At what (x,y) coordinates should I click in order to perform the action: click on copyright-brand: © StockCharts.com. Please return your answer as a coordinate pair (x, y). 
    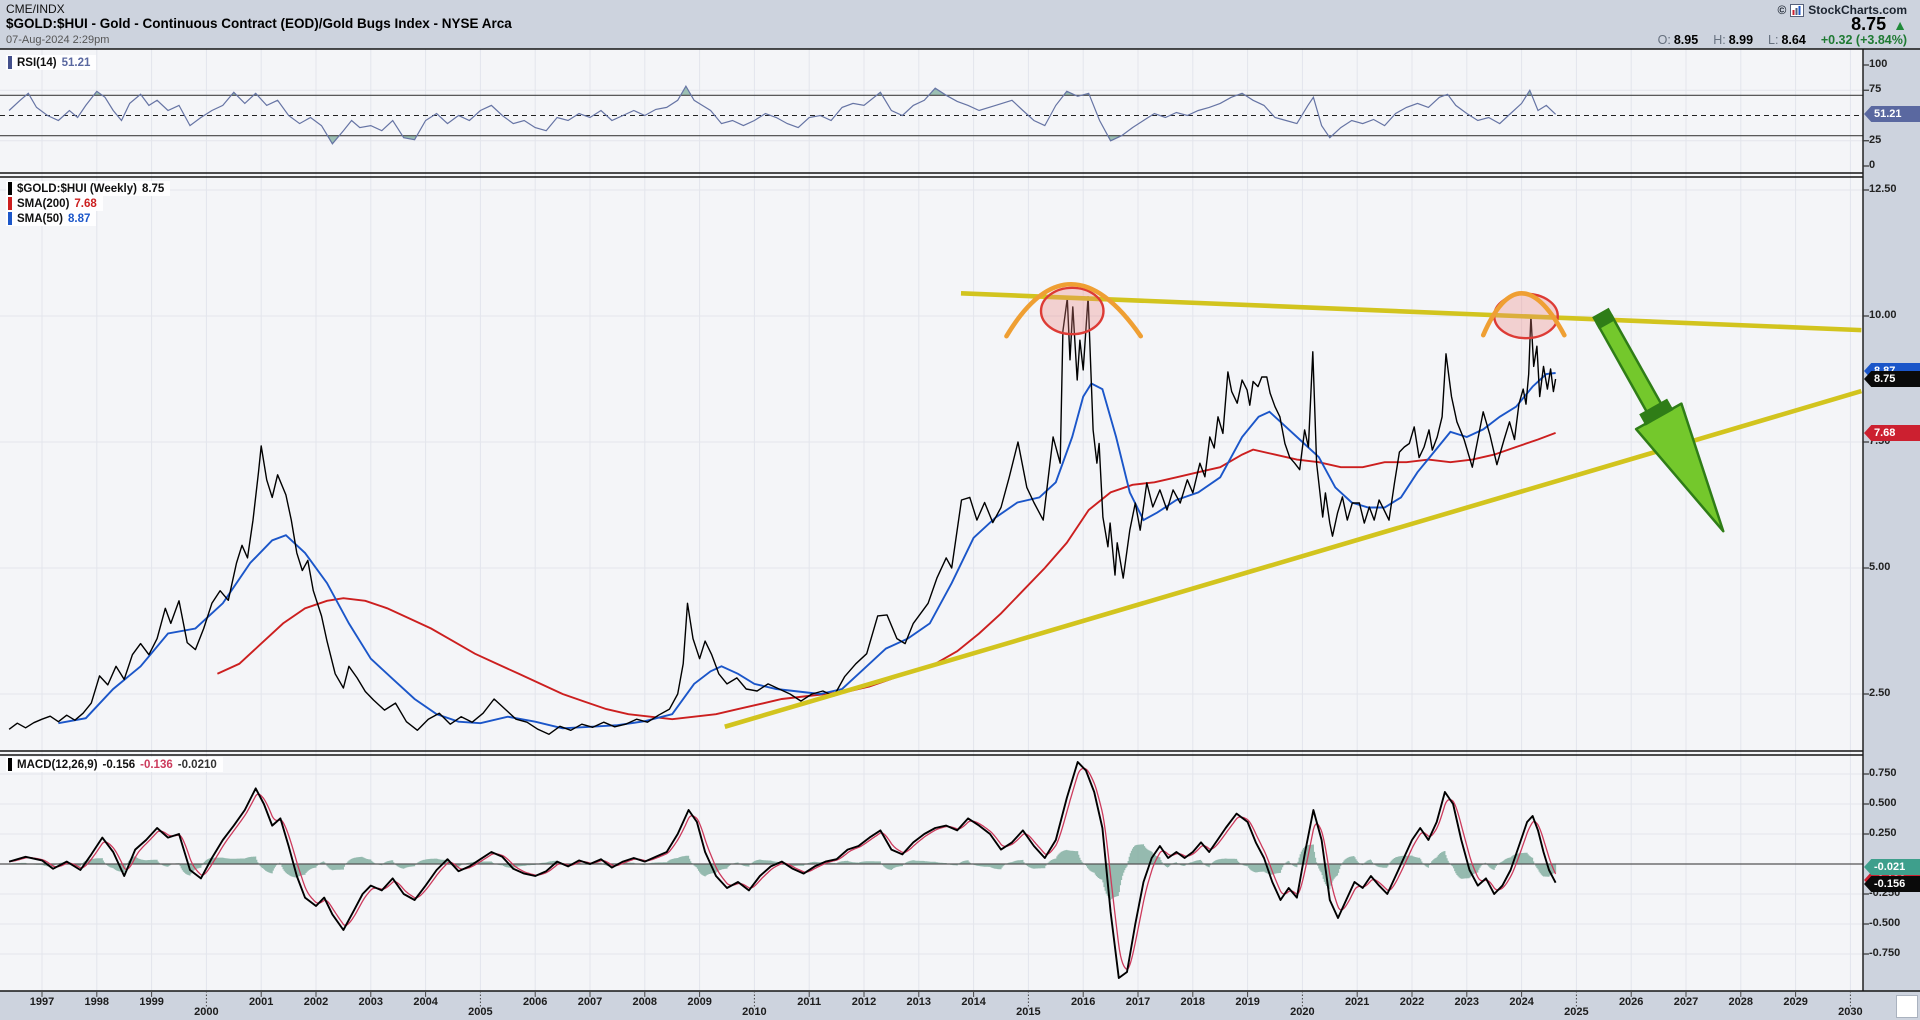
    Looking at the image, I should click on (1842, 10).